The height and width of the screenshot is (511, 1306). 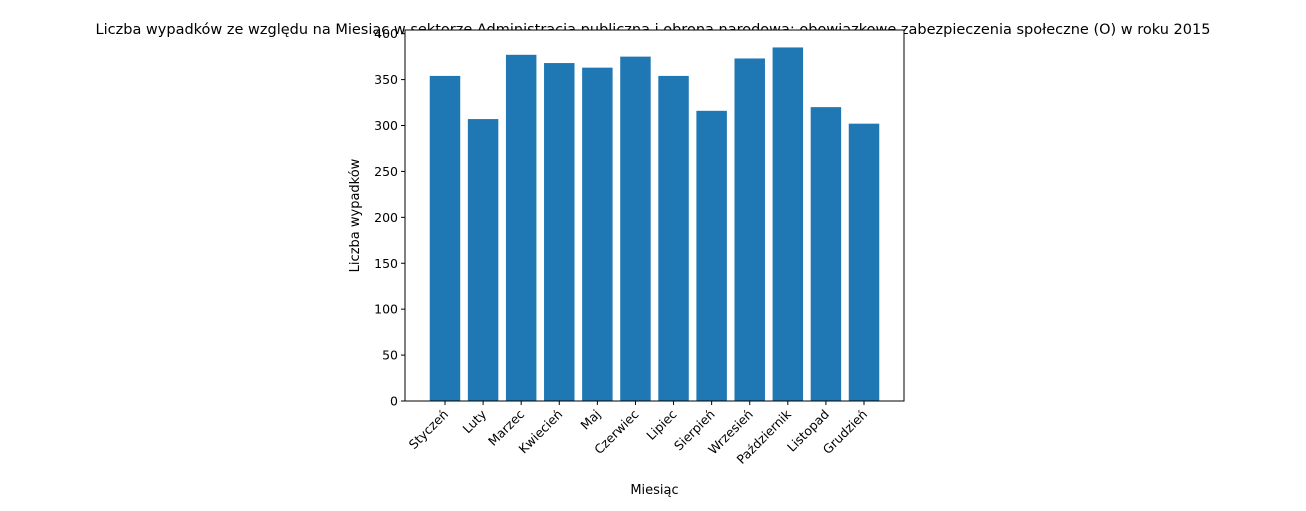 What do you see at coordinates (386, 171) in the screenshot?
I see `y-tick-label: 250` at bounding box center [386, 171].